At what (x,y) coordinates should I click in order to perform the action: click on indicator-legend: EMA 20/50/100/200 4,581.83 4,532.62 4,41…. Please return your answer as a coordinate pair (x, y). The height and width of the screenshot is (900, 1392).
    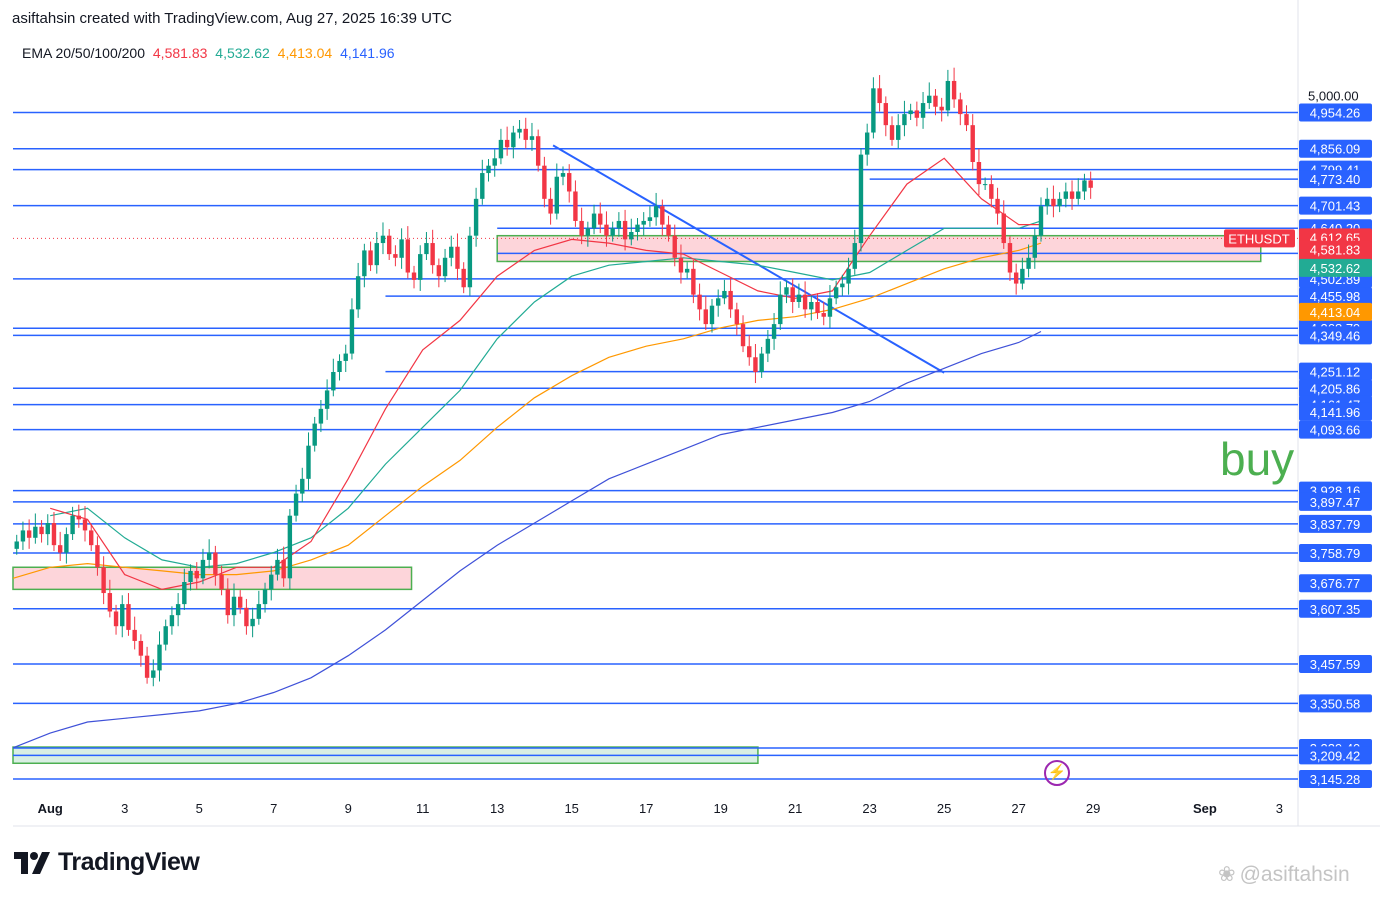
    Looking at the image, I should click on (210, 53).